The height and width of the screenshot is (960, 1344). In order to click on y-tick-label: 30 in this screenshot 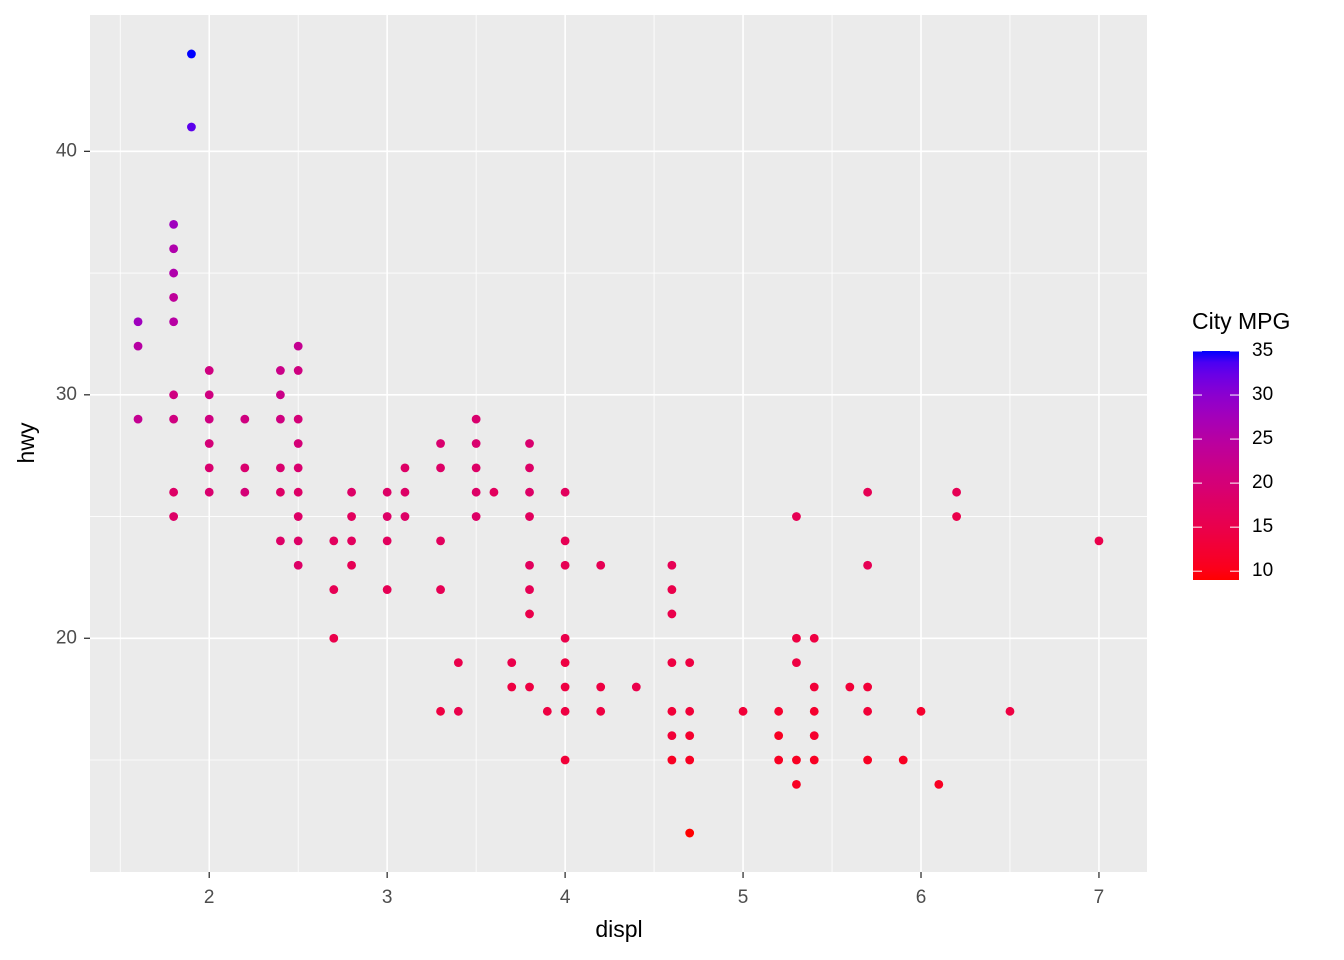, I will do `click(66, 394)`.